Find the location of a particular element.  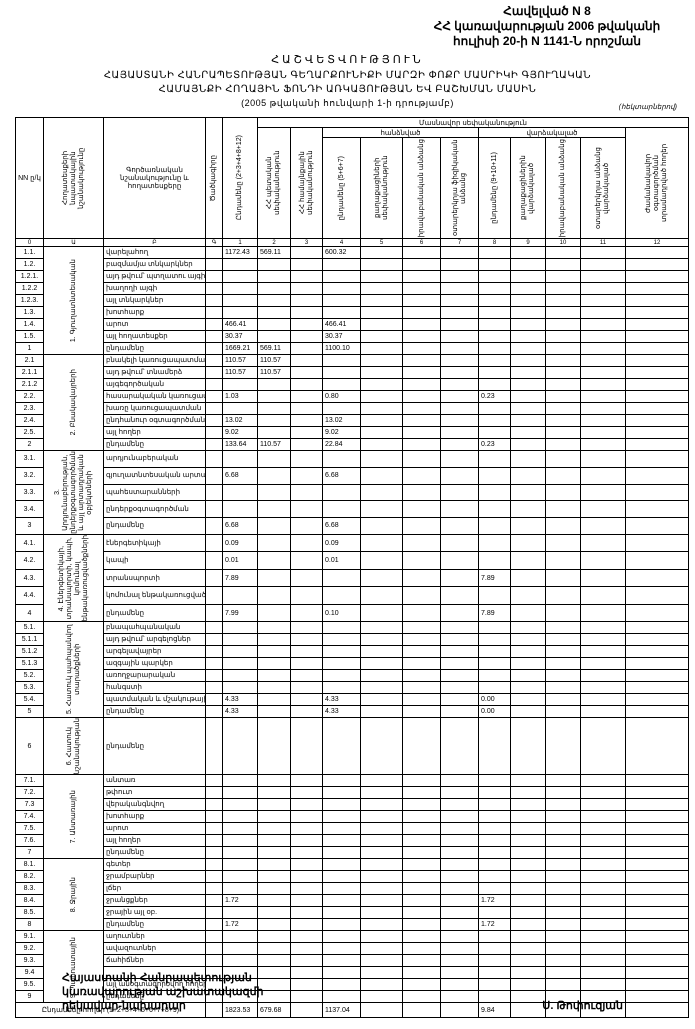

row-number: 4 is located at coordinates (29, 613).